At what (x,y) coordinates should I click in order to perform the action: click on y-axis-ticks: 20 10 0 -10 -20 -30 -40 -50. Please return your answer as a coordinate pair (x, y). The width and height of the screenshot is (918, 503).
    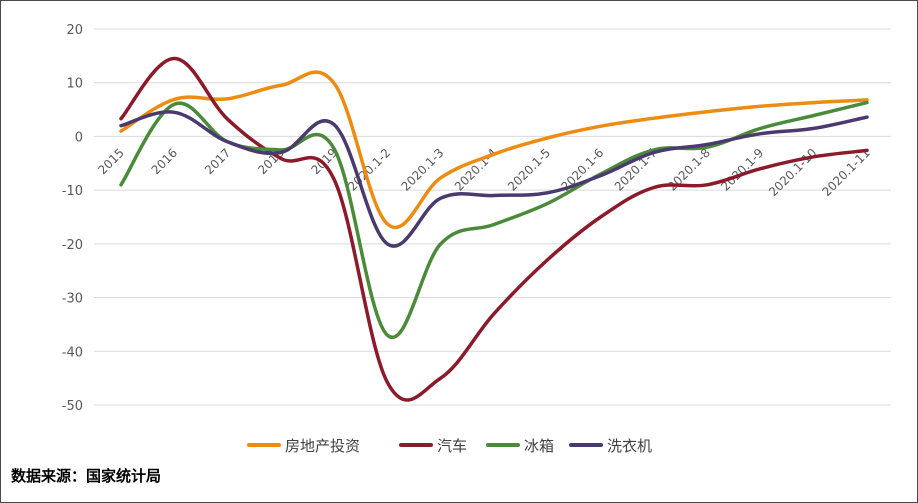
    Looking at the image, I should click on (72, 218).